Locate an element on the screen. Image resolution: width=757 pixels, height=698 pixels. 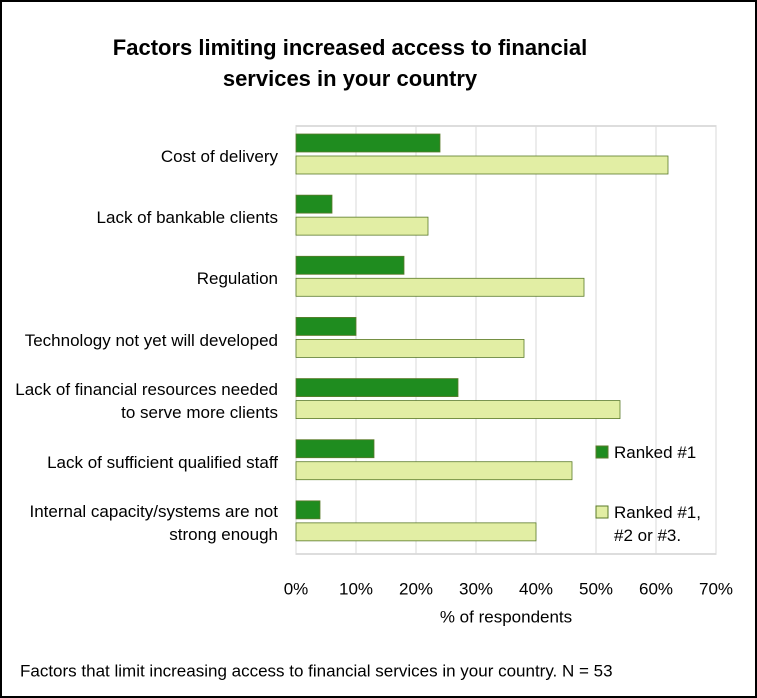
y-tick-label: Lack of bankable clients is located at coordinates (187, 218).